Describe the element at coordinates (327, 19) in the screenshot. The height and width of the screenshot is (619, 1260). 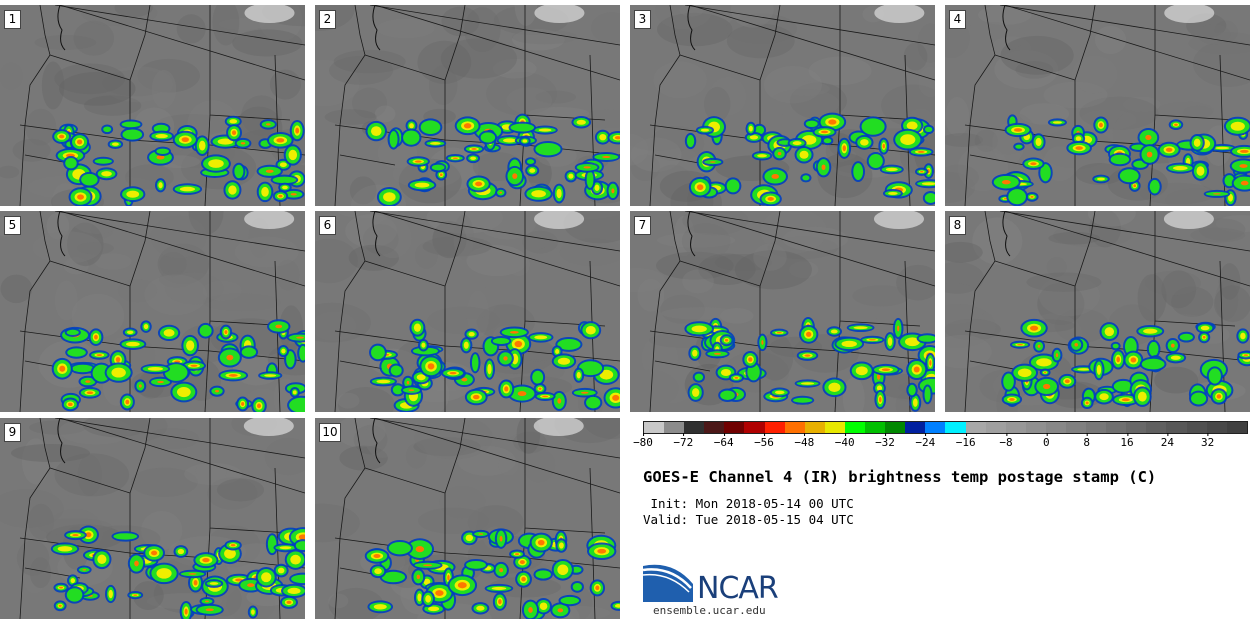
I see `panel-label: 2` at that location.